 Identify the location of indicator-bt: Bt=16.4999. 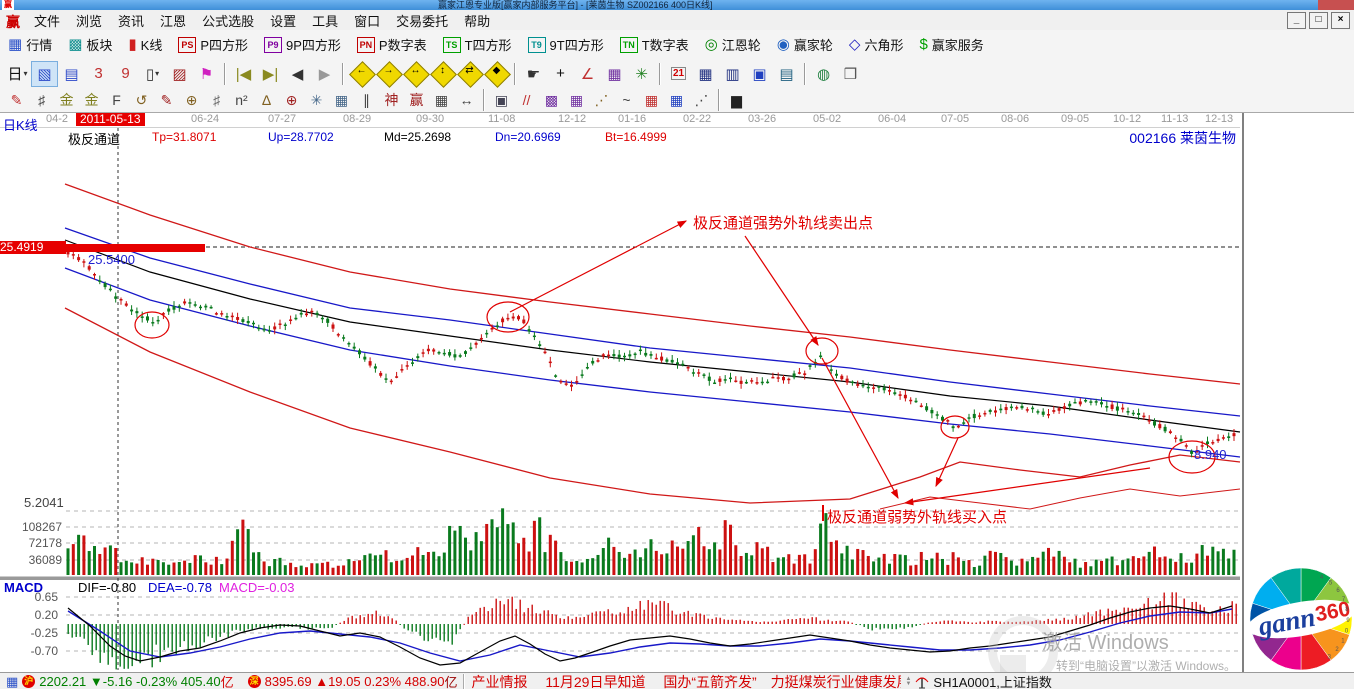
(636, 137).